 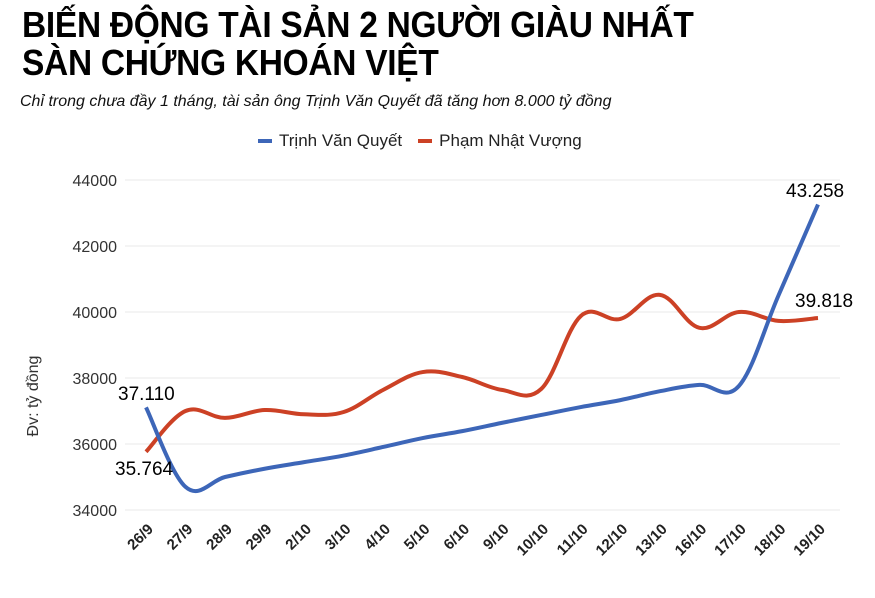 What do you see at coordinates (95, 511) in the screenshot?
I see `y-tick-label: 34000` at bounding box center [95, 511].